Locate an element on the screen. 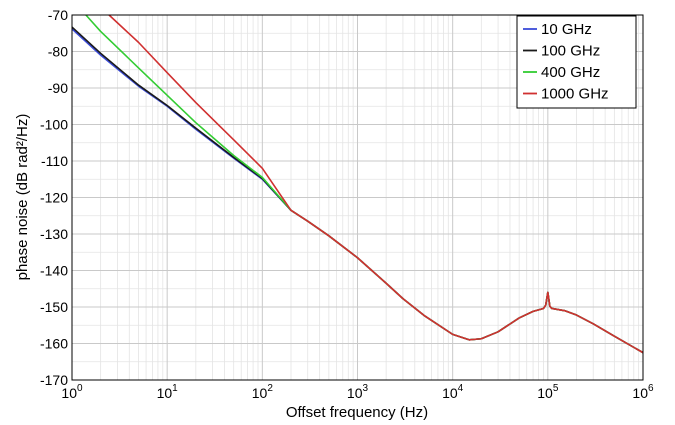  x-tick-label: 10² is located at coordinates (263, 392).